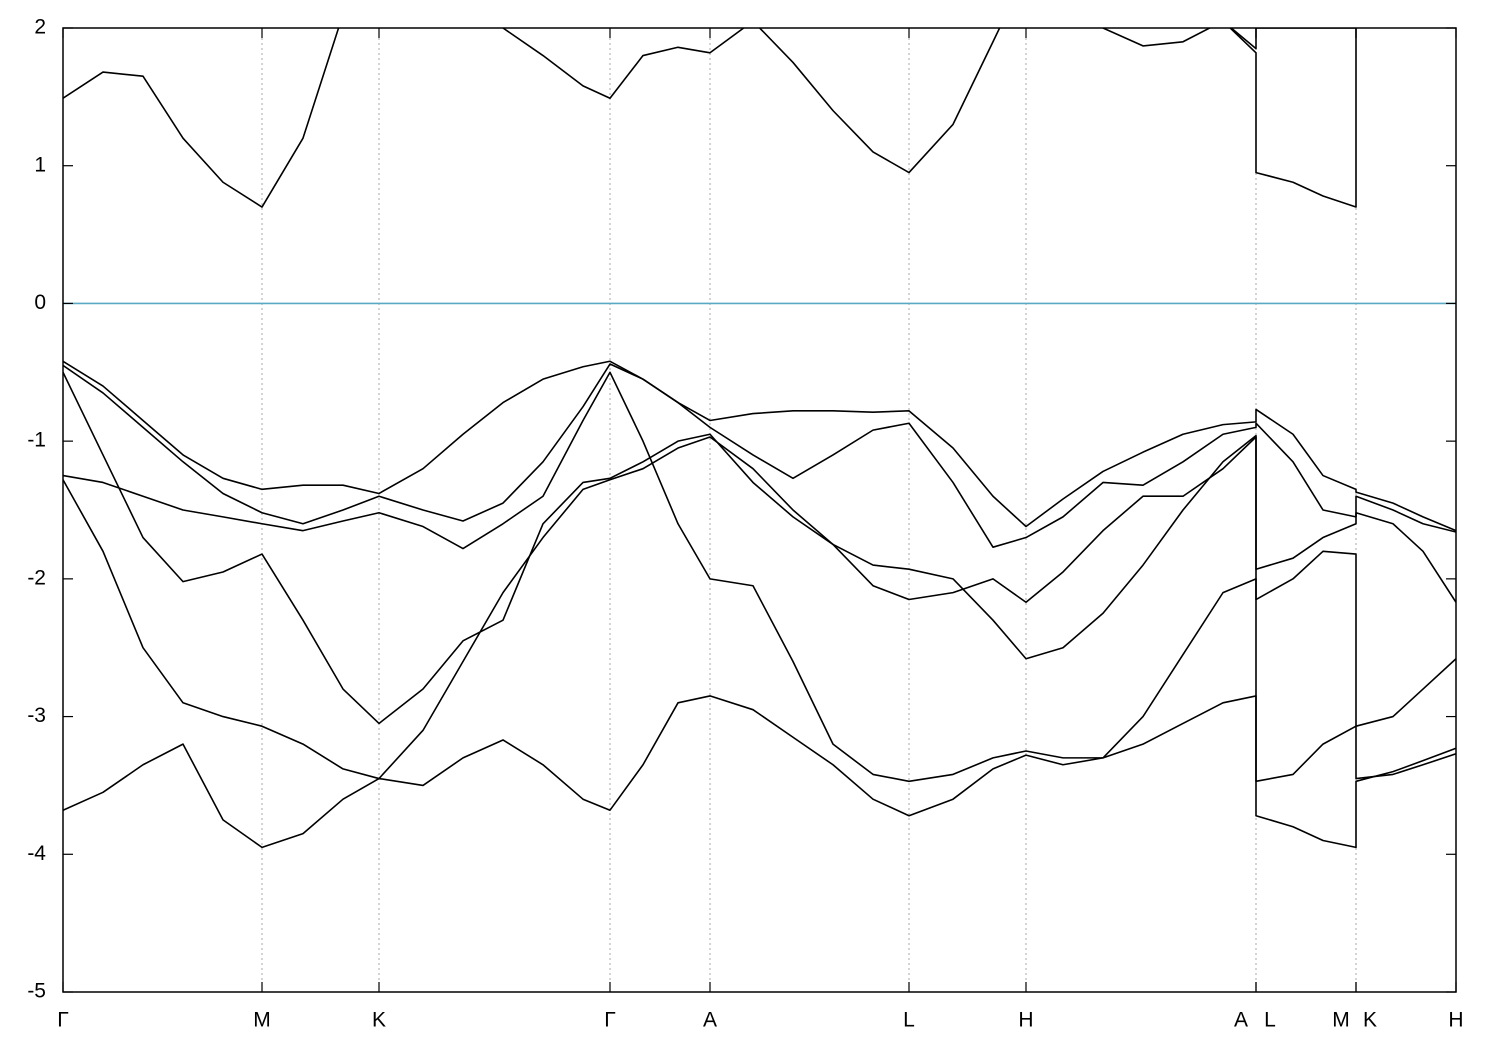  Describe the element at coordinates (36, 853) in the screenshot. I see `y-tick-label: -4` at that location.